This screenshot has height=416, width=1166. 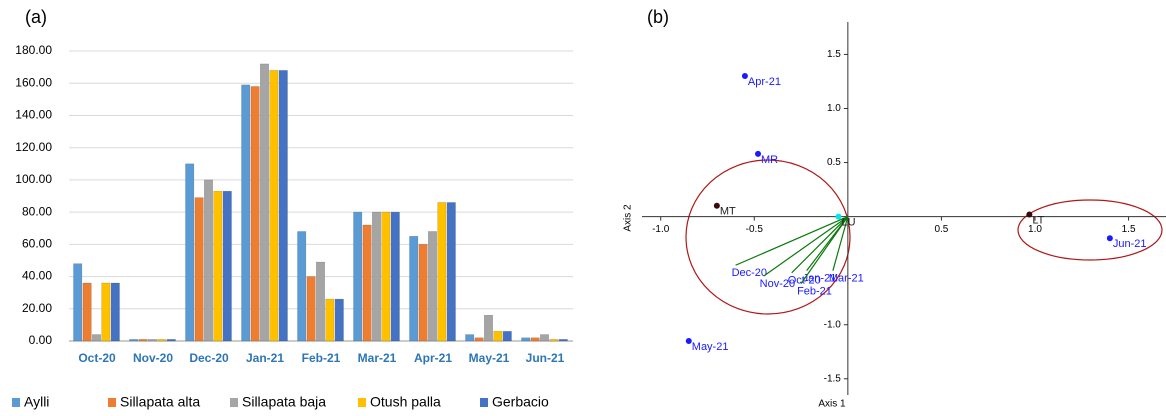 I want to click on x-tick-label: -1.0, so click(x=661, y=229).